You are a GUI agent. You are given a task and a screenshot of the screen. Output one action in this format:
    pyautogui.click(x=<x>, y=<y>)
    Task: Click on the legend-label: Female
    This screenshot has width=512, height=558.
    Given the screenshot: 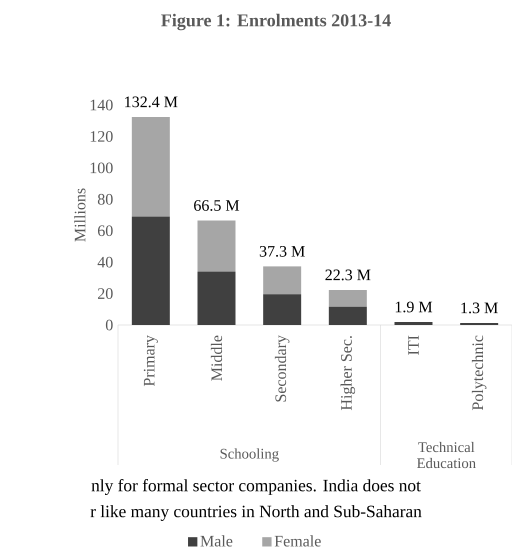 What is the action you would take?
    pyautogui.click(x=297, y=541)
    